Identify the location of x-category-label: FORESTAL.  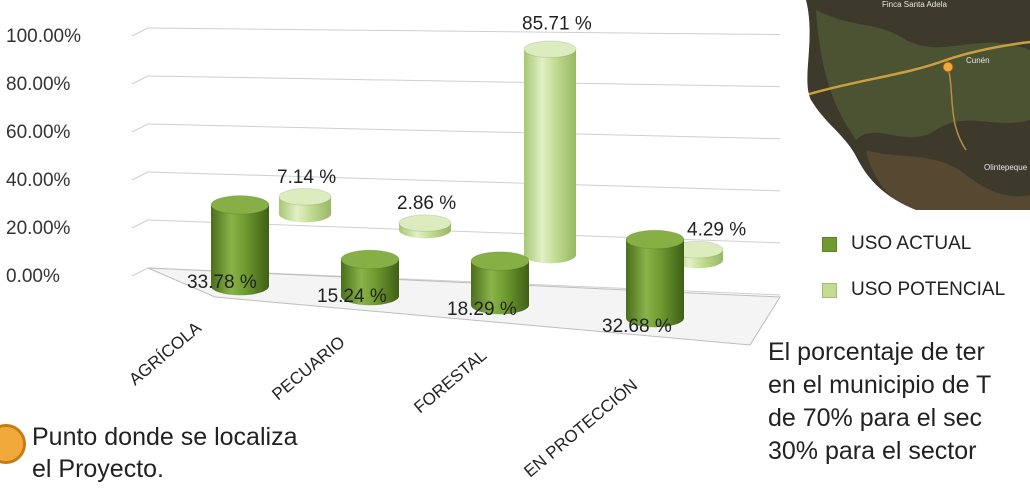
(450, 381).